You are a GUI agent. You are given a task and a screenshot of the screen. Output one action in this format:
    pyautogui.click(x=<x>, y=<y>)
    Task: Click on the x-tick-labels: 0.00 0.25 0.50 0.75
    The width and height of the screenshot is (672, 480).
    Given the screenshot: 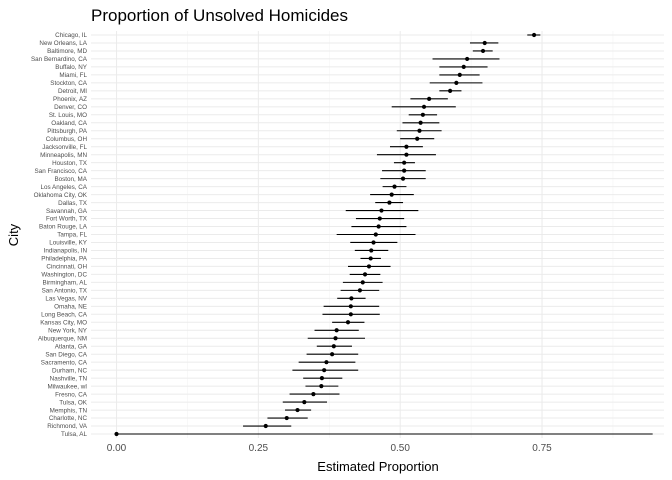 What is the action you would take?
    pyautogui.click(x=329, y=448)
    